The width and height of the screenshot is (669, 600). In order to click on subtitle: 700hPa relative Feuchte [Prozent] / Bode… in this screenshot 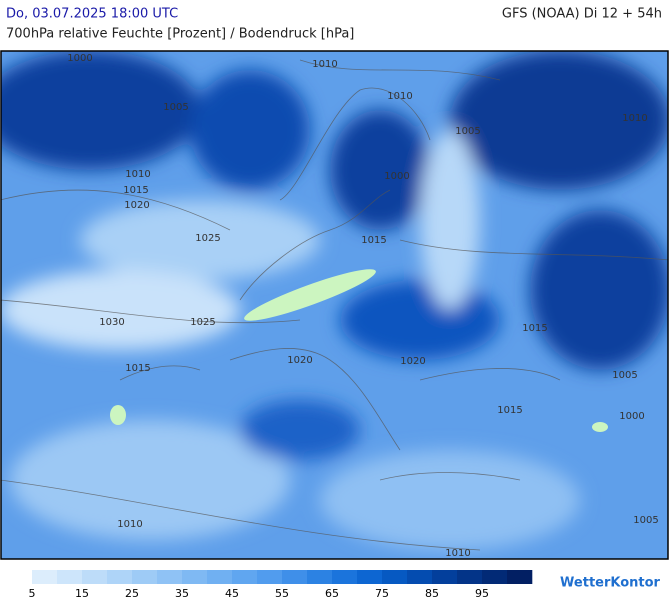, I will do `click(180, 34)`.